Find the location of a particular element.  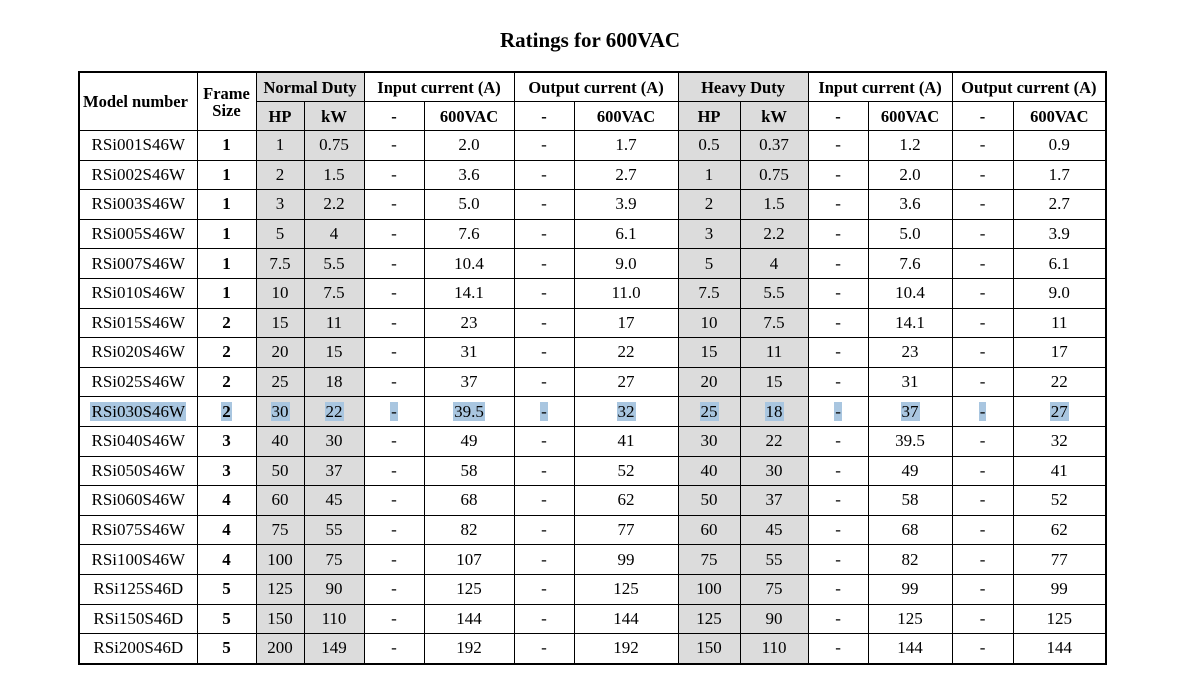

cell-text: 22 is located at coordinates (626, 352).